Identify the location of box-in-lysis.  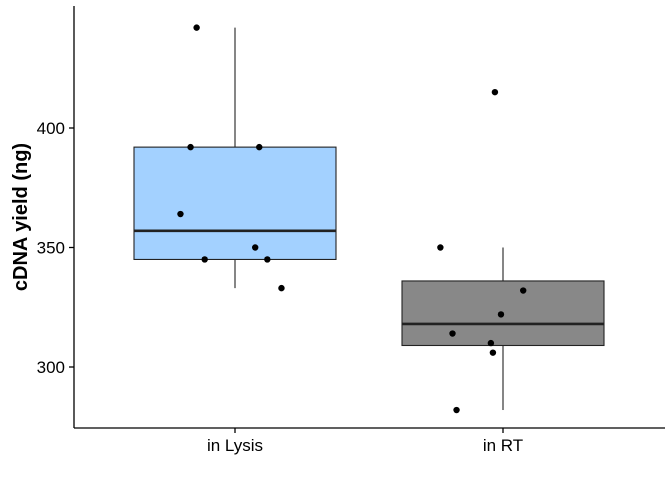
(235, 203).